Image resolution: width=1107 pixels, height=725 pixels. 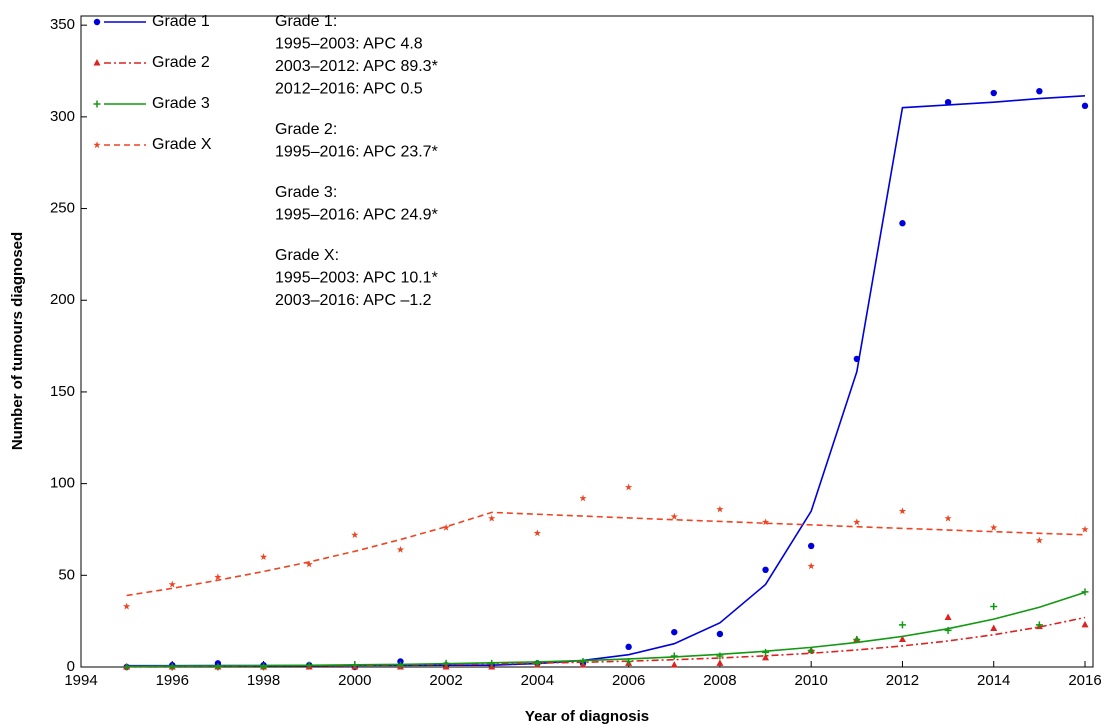 What do you see at coordinates (810, 680) in the screenshot?
I see `x-tick-label: 2010` at bounding box center [810, 680].